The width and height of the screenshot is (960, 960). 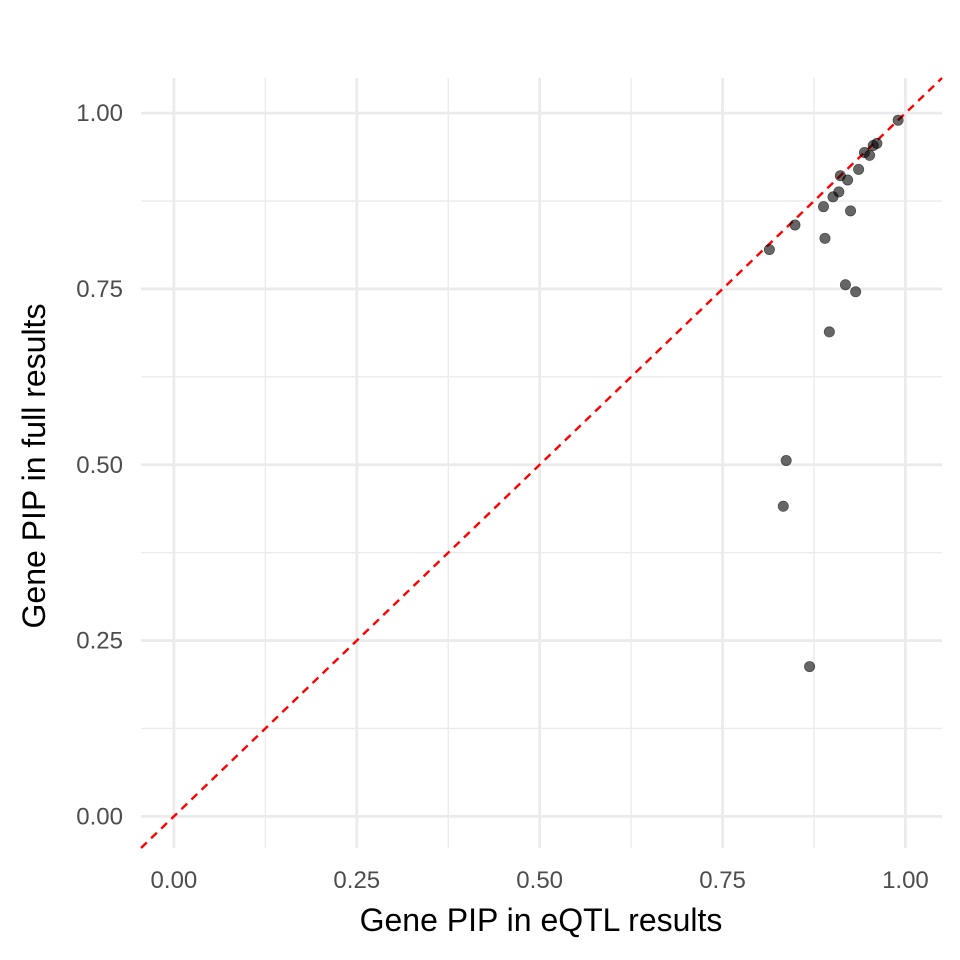 I want to click on x-tick-label: 0.50, so click(x=539, y=880).